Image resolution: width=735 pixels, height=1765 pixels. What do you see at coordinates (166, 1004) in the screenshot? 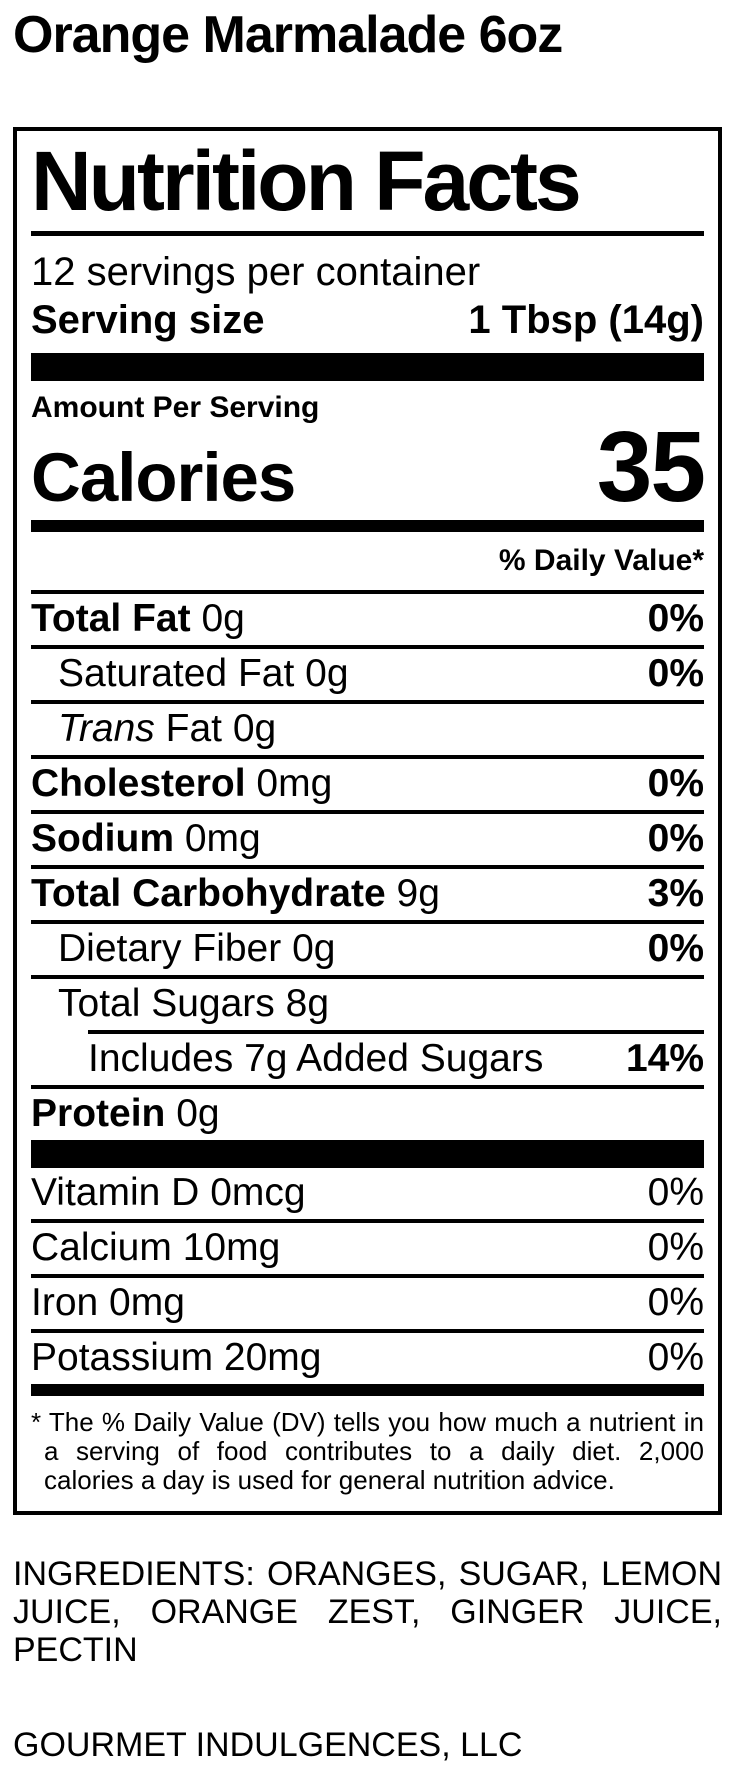
I see `nutrient-name: Total Sugars` at bounding box center [166, 1004].